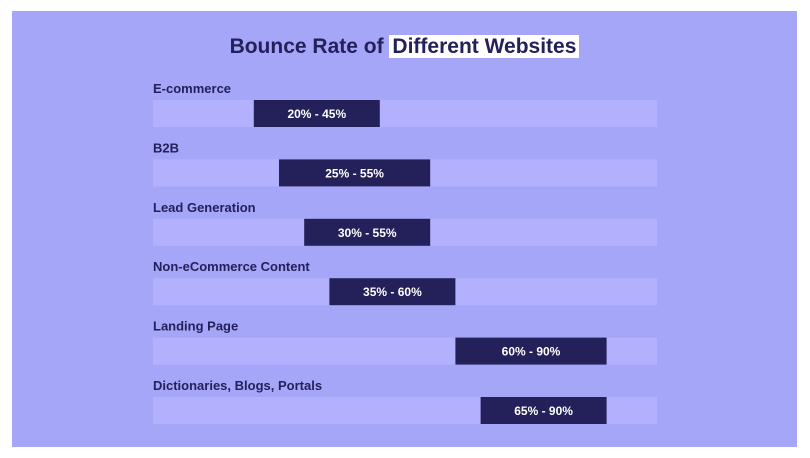 The height and width of the screenshot is (458, 810). I want to click on category-label: Non-eCommerce Content, so click(231, 266).